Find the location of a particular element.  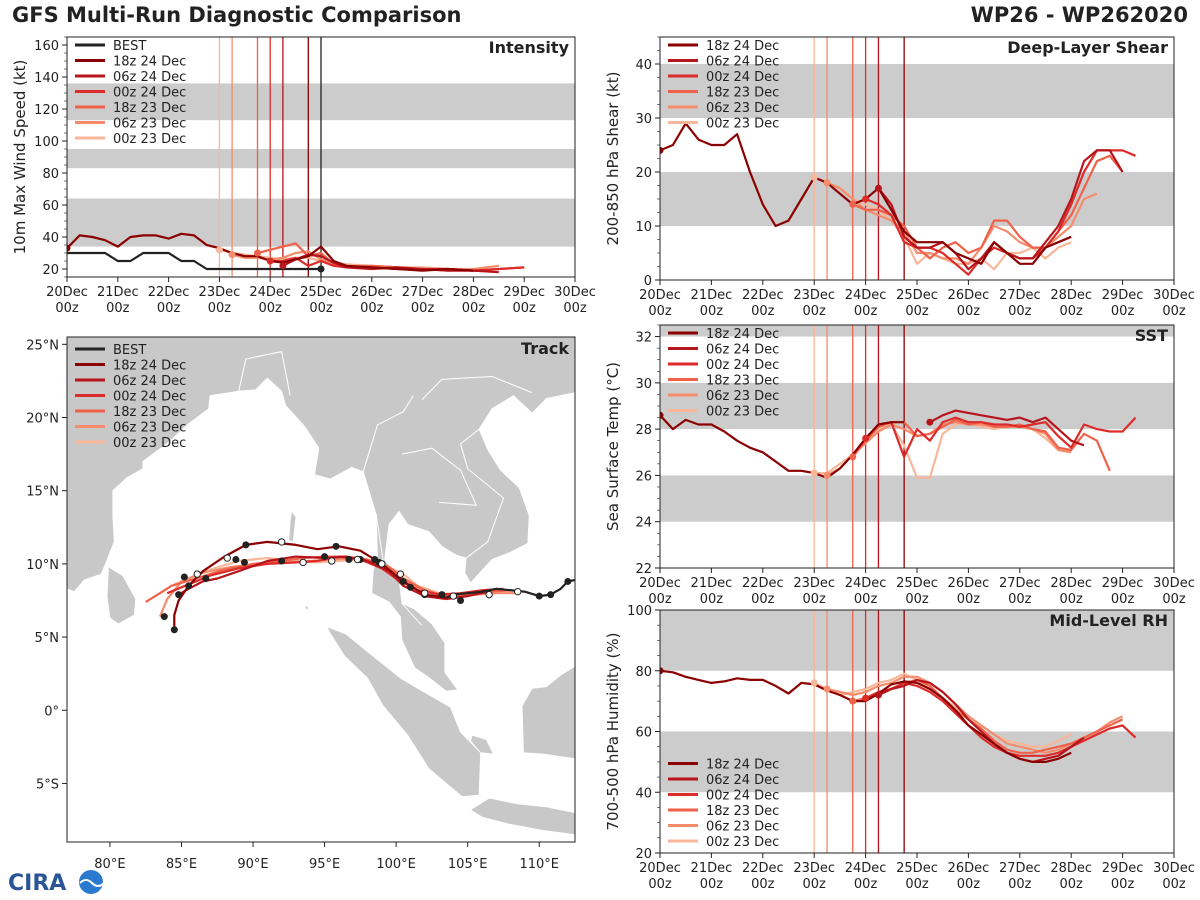

rh-x-tick-label: 30Dec is located at coordinates (1174, 868).